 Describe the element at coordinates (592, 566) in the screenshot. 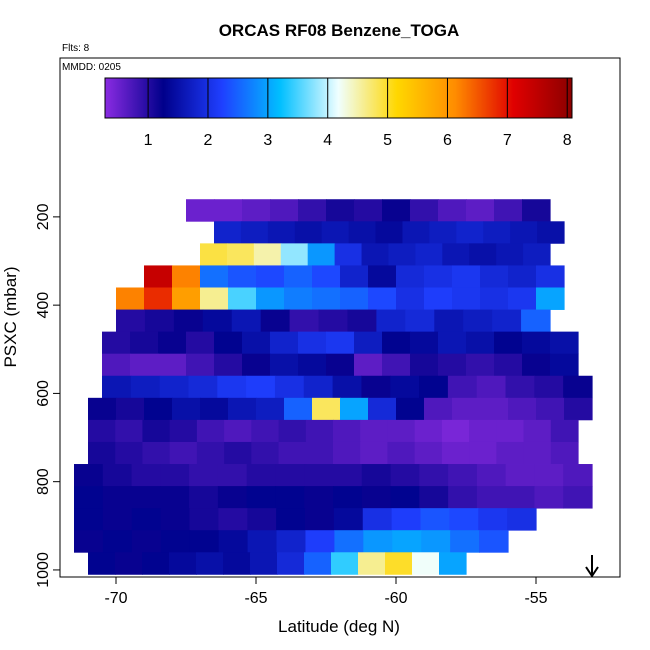

I see `arrow` at that location.